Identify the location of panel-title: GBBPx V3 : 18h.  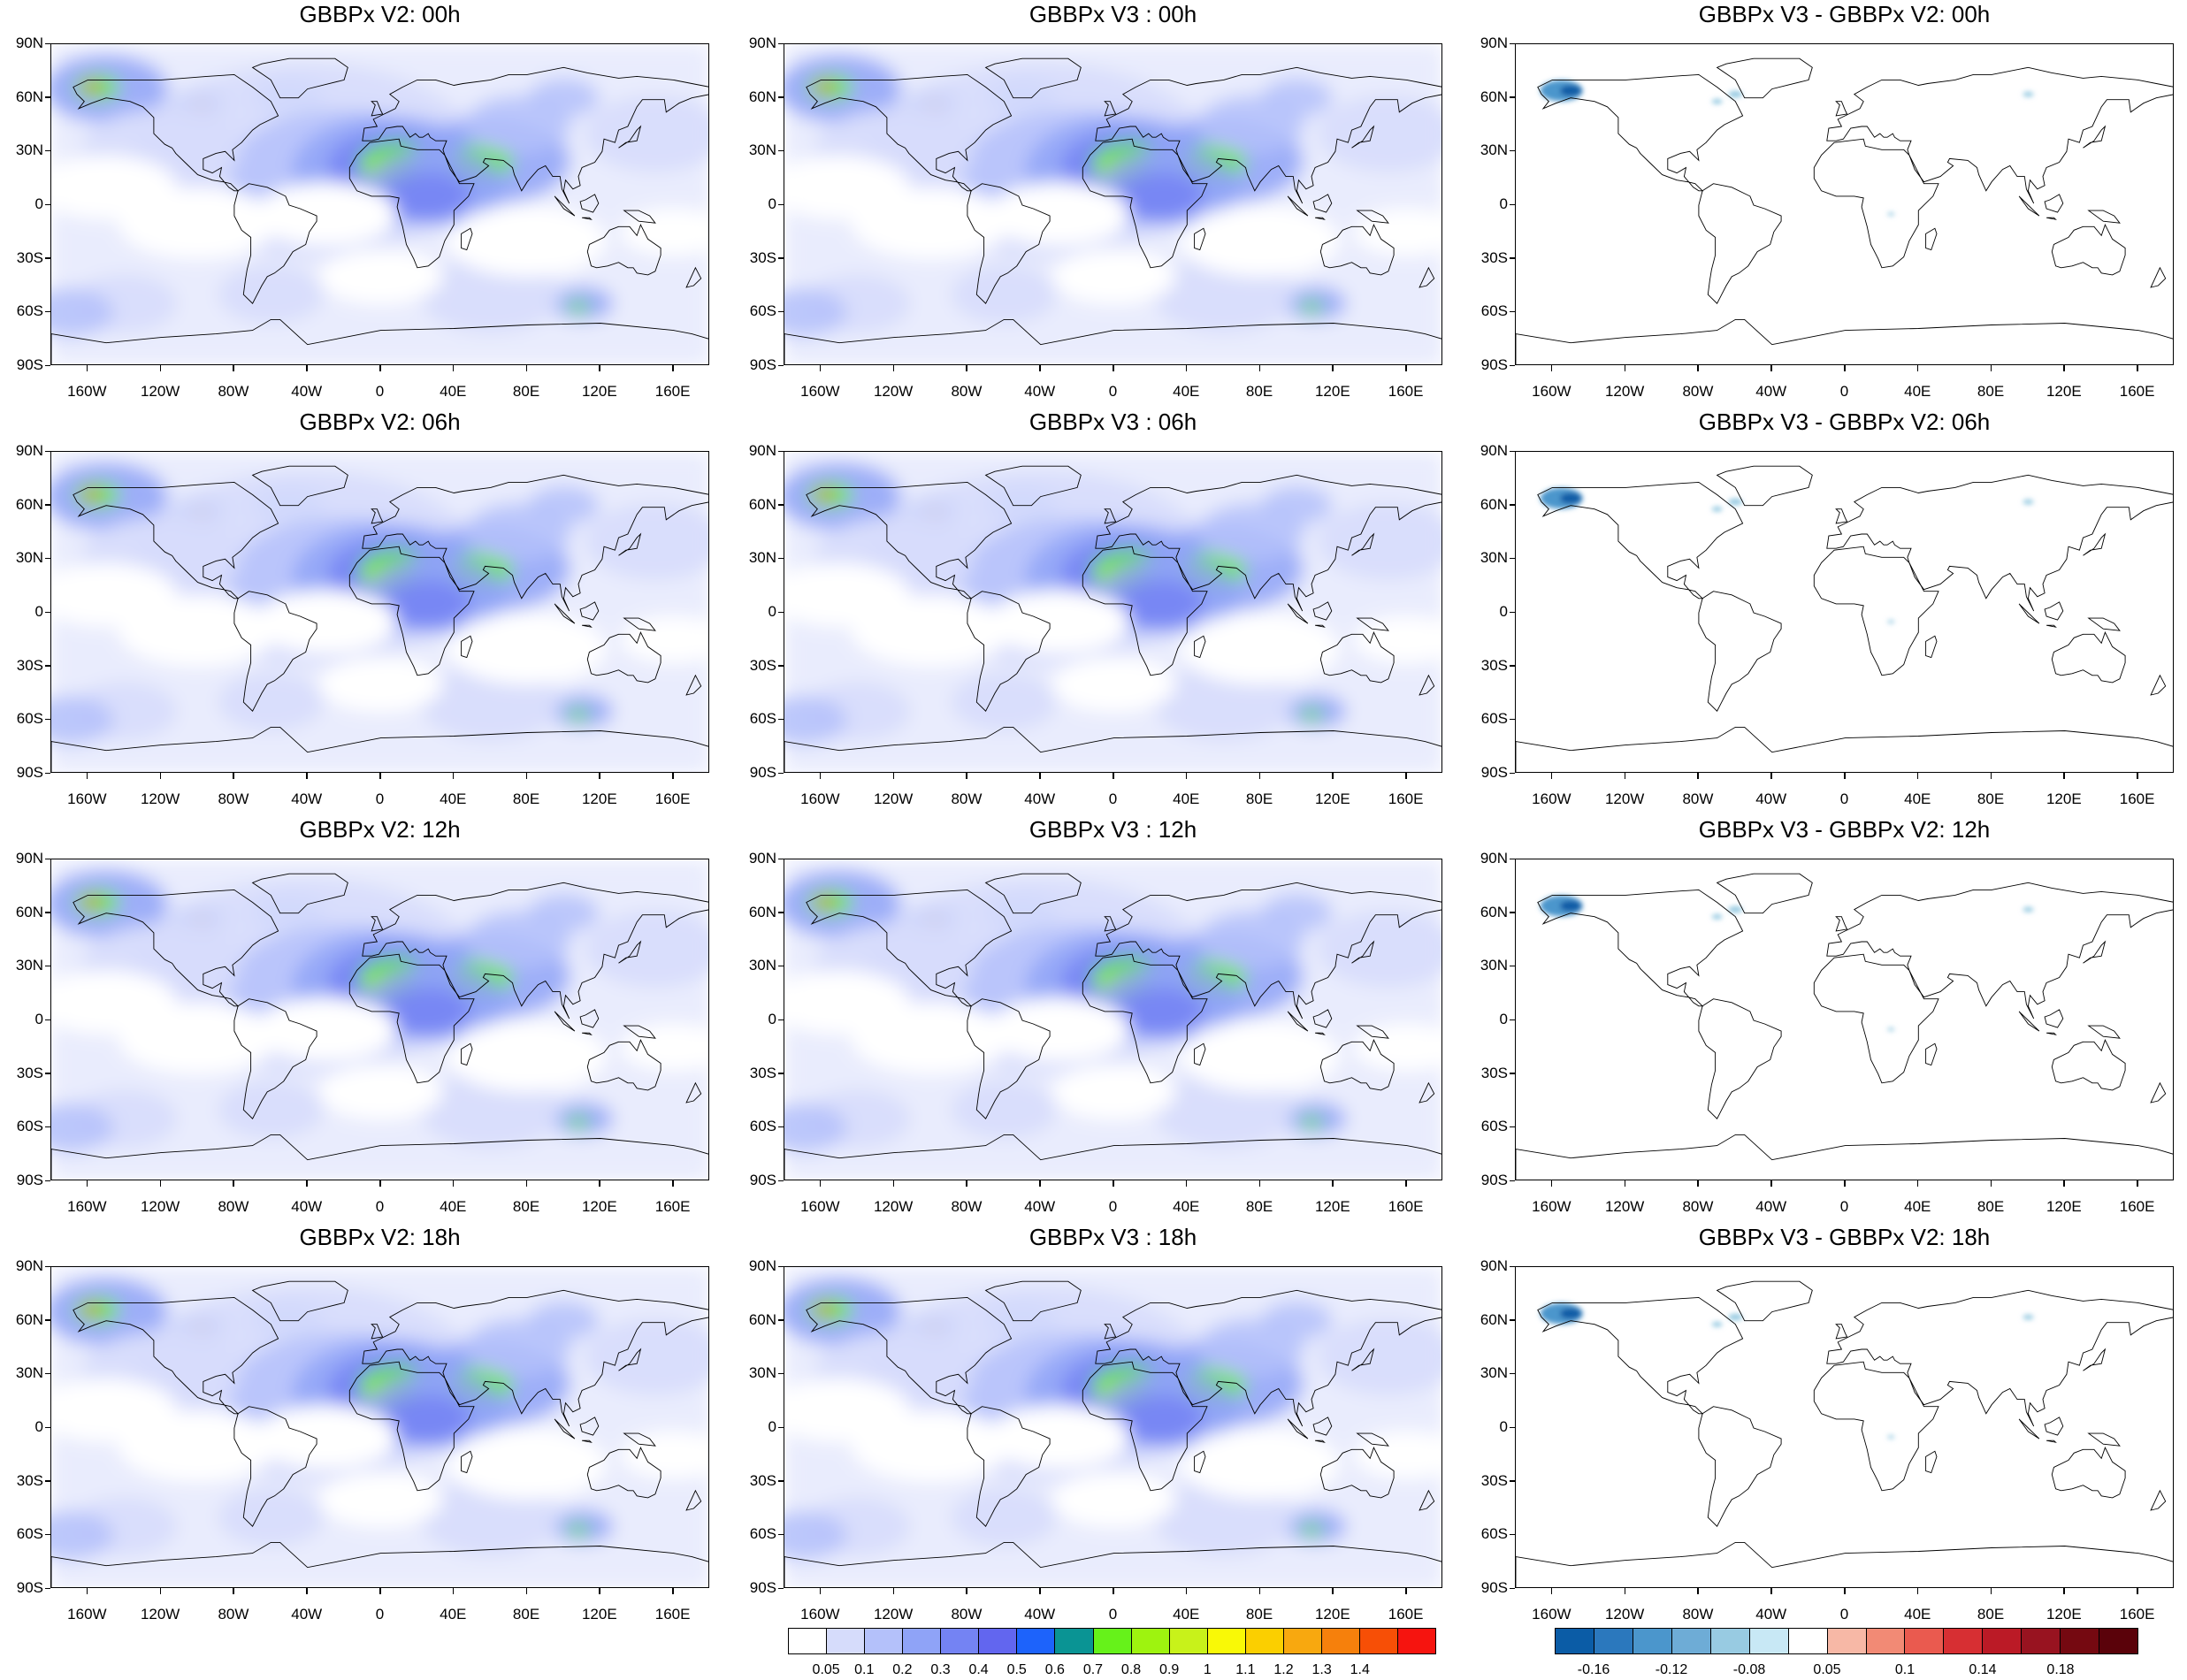
(1113, 1237).